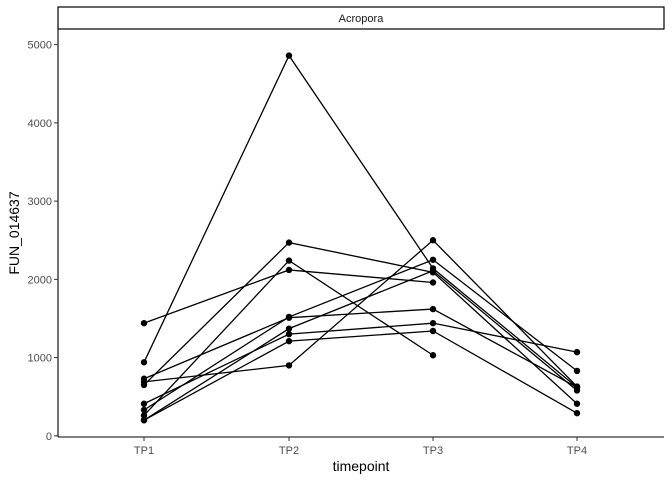 The width and height of the screenshot is (672, 480). What do you see at coordinates (43, 236) in the screenshot?
I see `y-axis: 0 1000 2000 3000 4000 5000` at bounding box center [43, 236].